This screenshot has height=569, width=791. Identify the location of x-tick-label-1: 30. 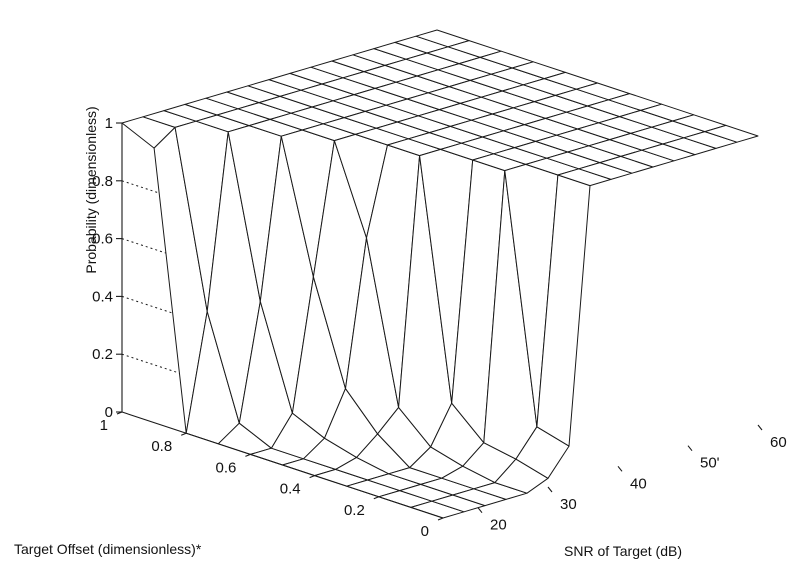
(568, 504).